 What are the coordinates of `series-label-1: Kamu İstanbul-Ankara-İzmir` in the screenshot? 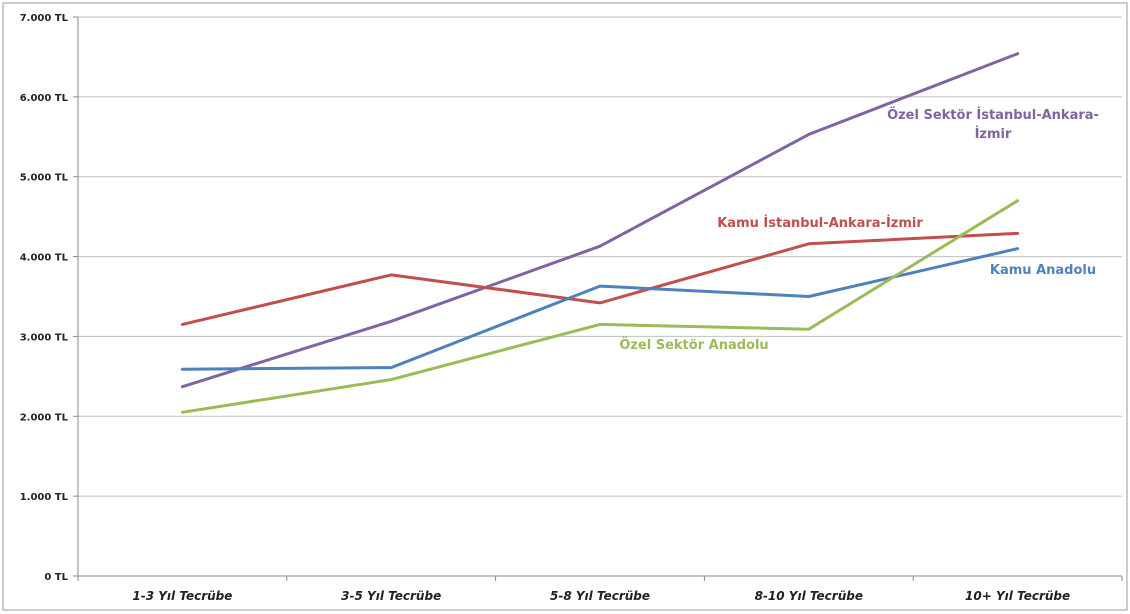 It's located at (820, 223).